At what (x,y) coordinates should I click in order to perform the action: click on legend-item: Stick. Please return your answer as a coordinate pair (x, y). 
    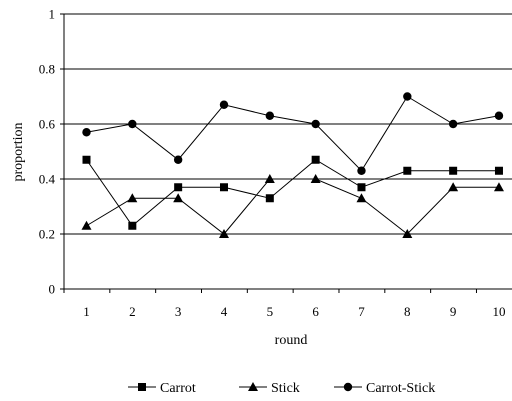
    Looking at the image, I should click on (269, 388).